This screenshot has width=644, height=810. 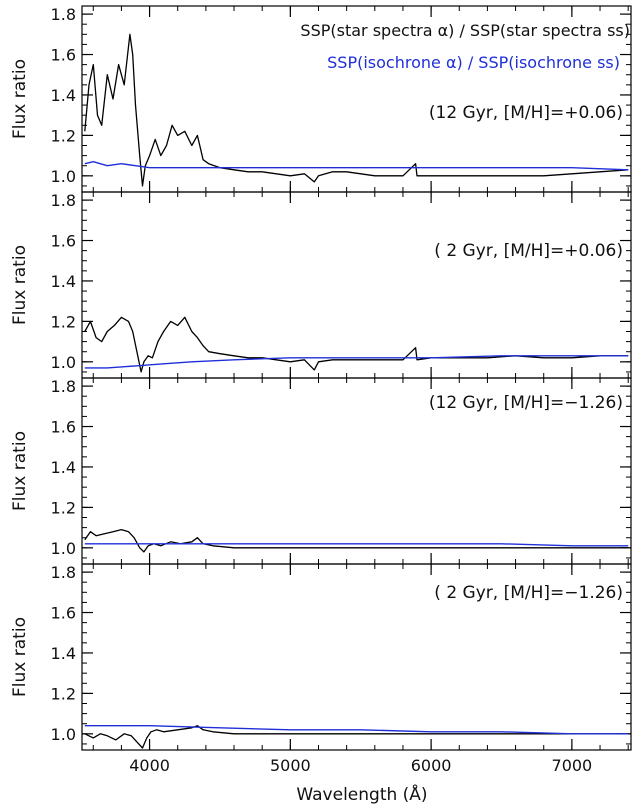 What do you see at coordinates (431, 765) in the screenshot?
I see `x-tick-label: 6000` at bounding box center [431, 765].